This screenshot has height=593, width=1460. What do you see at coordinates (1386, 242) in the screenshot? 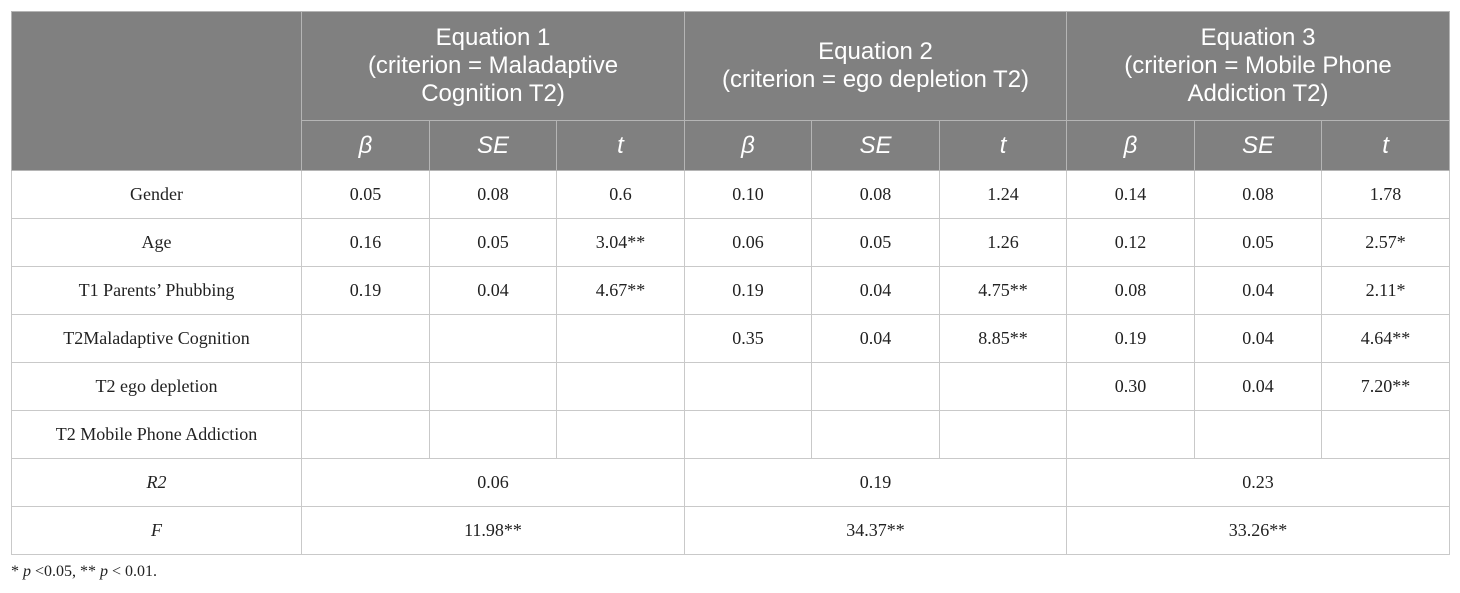
I see `table-cell: 2.57*` at bounding box center [1386, 242].